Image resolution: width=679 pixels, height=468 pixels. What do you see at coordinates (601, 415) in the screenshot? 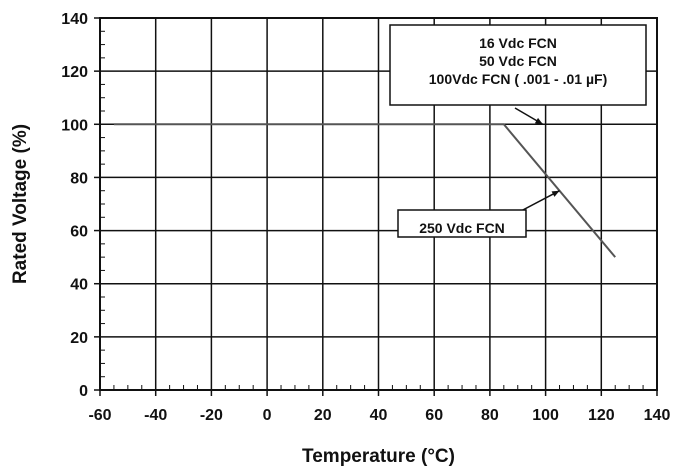
I see `x-tick-label: 120` at bounding box center [601, 415].